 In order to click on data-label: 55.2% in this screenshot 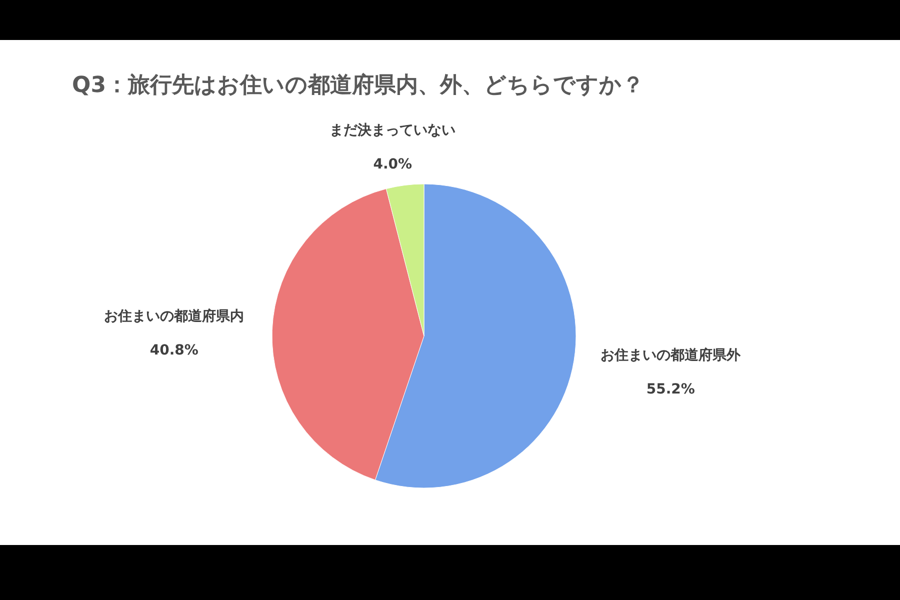, I will do `click(670, 390)`.